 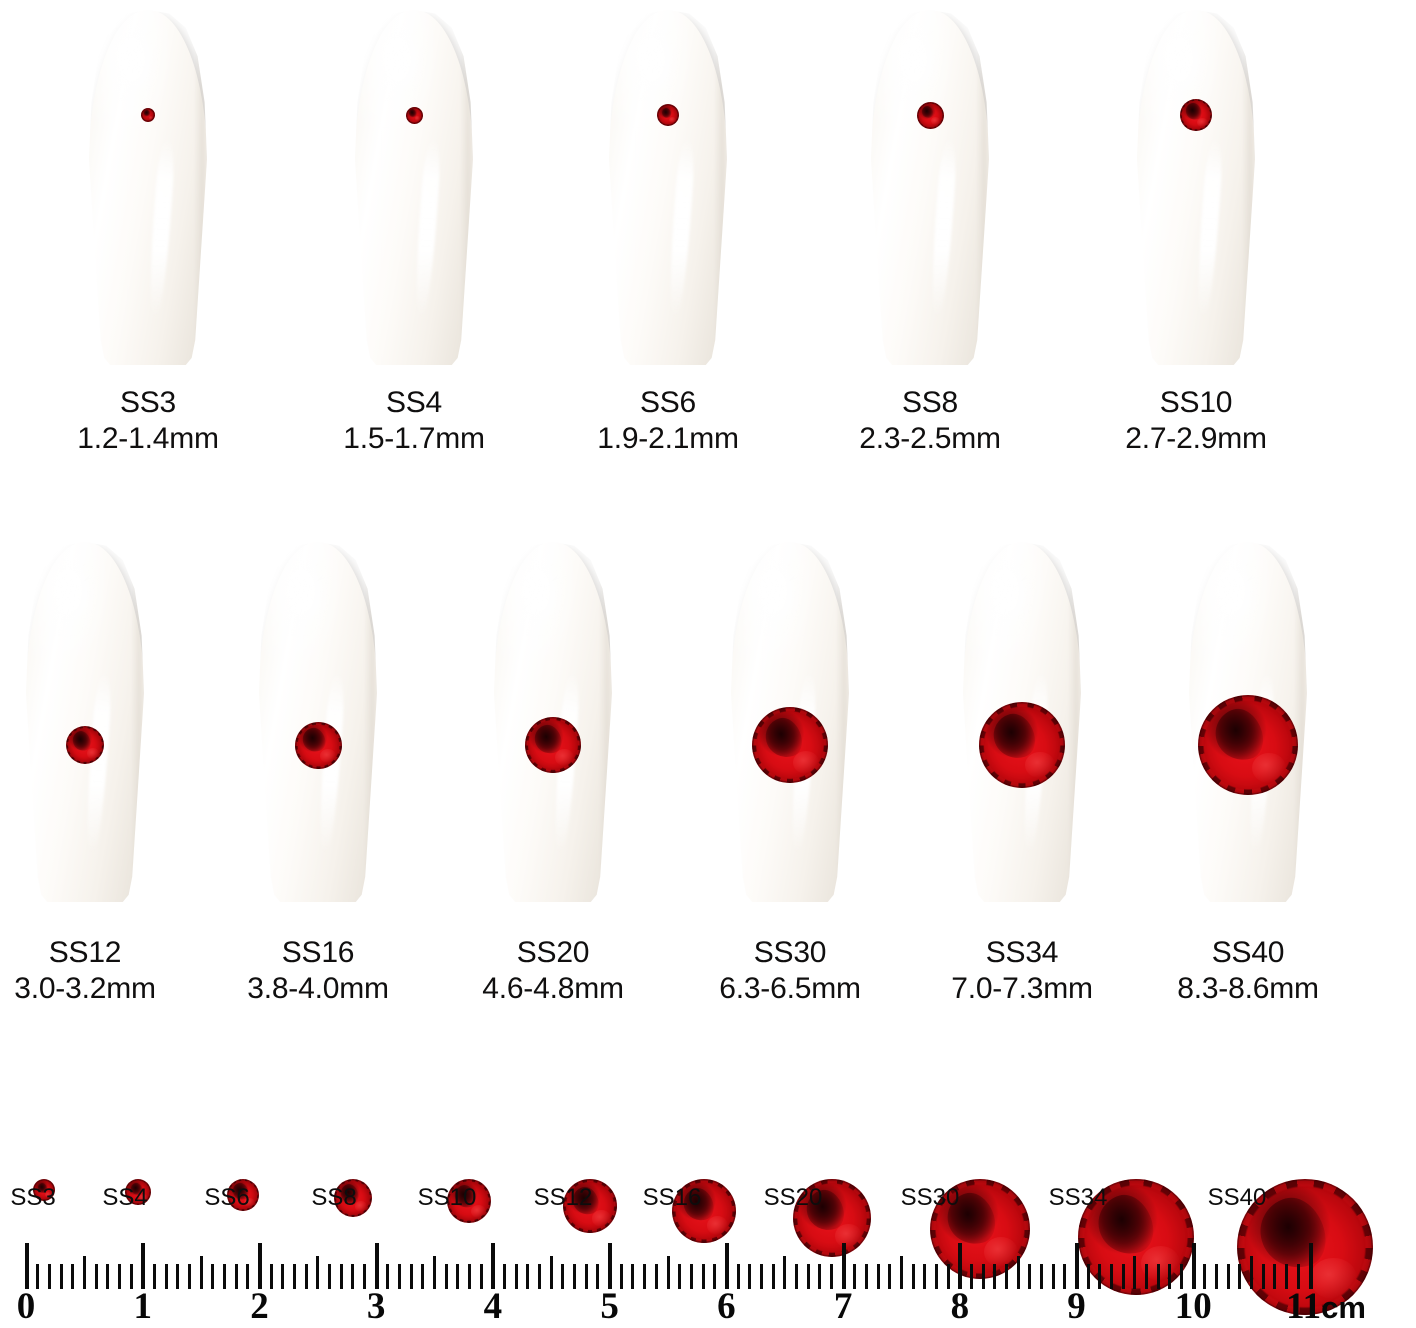 I want to click on gem-strip-label: SS12, so click(x=563, y=1197).